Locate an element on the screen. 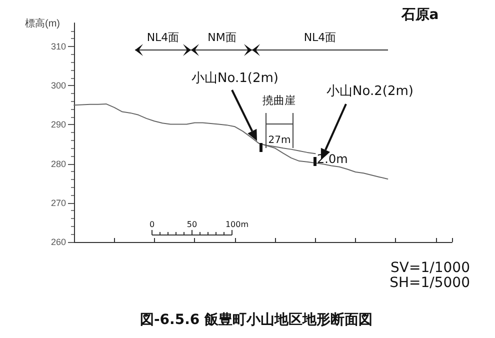 This screenshot has height=338, width=495. y-axis-title: 標高(m) is located at coordinates (42, 24).